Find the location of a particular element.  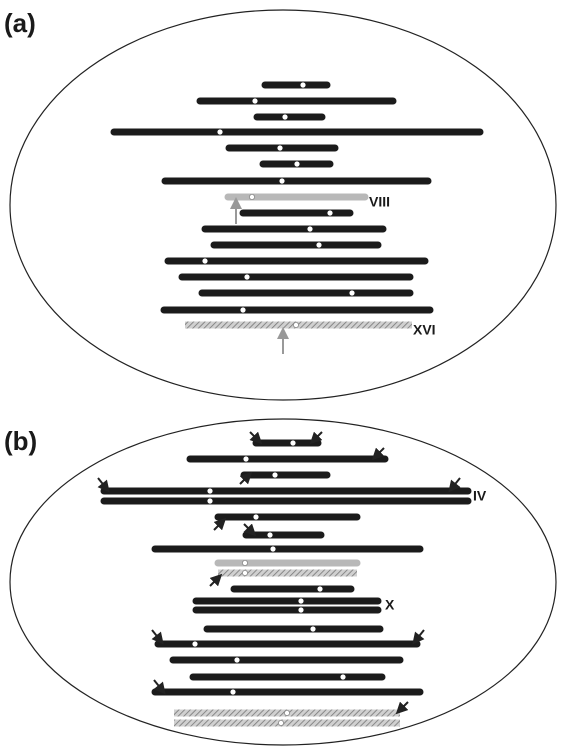

chromosome-label: VIII is located at coordinates (379, 202).